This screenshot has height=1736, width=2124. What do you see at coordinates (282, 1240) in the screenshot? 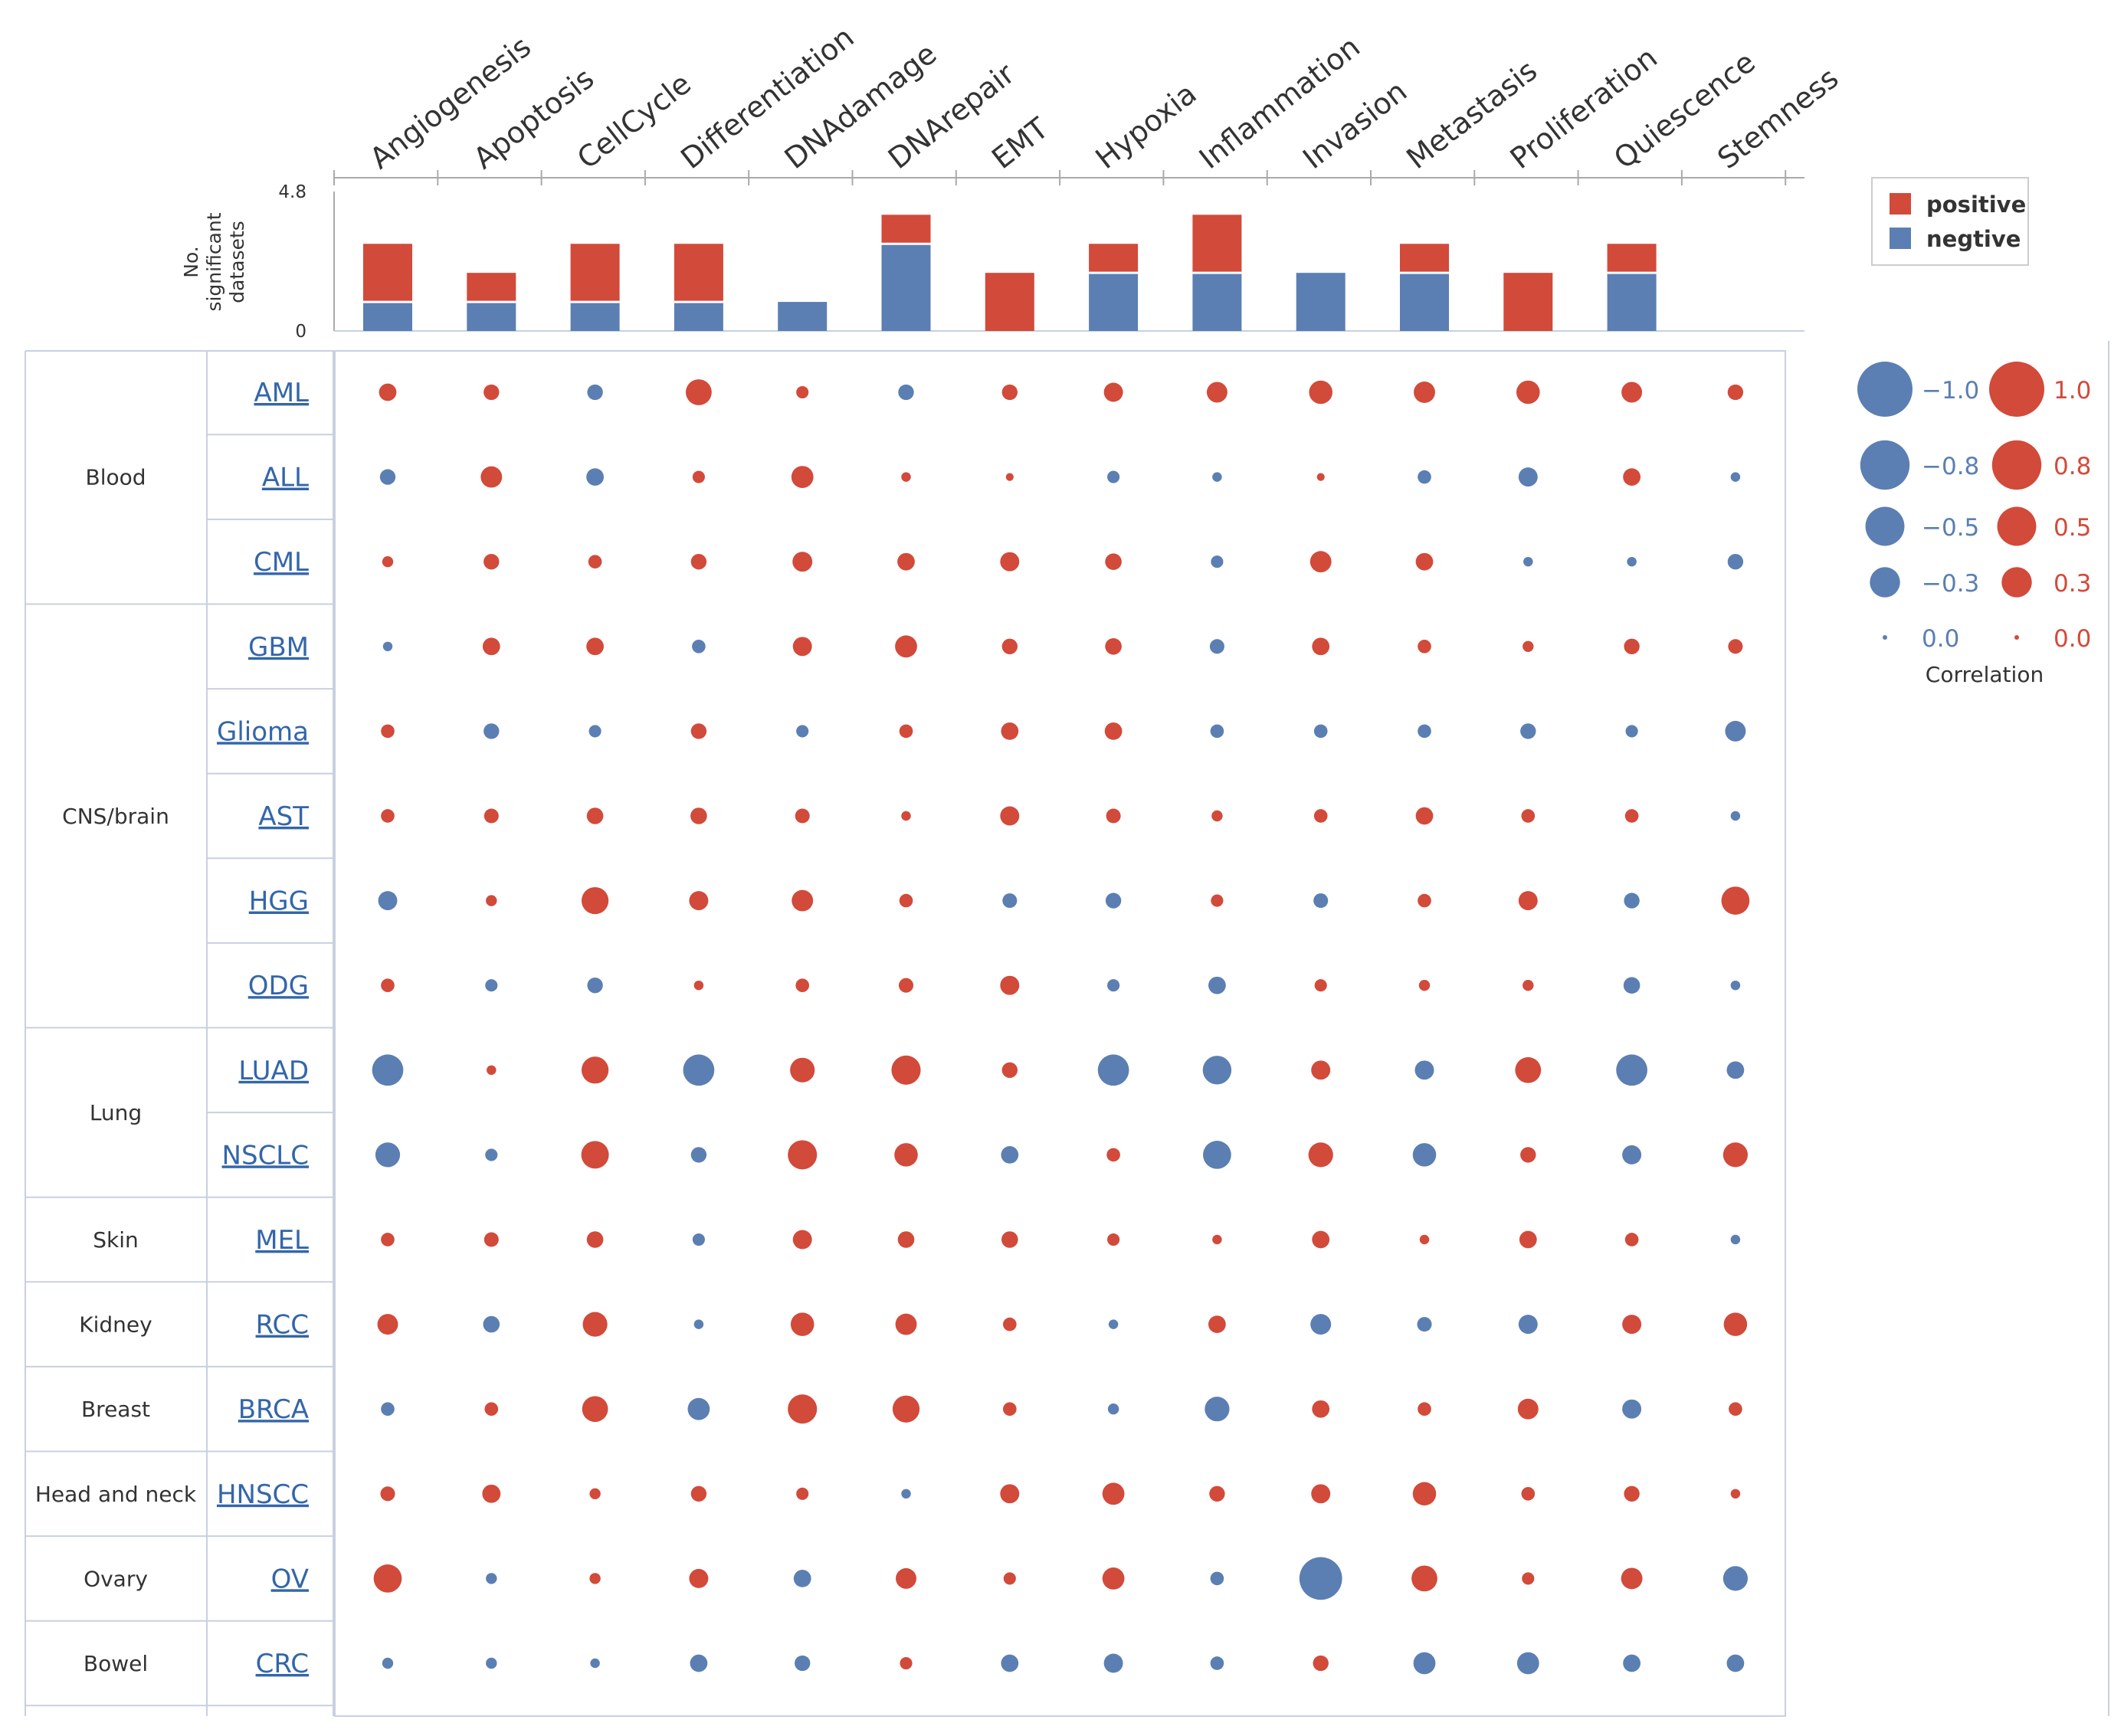
I see `row-label-link: MEL` at bounding box center [282, 1240].